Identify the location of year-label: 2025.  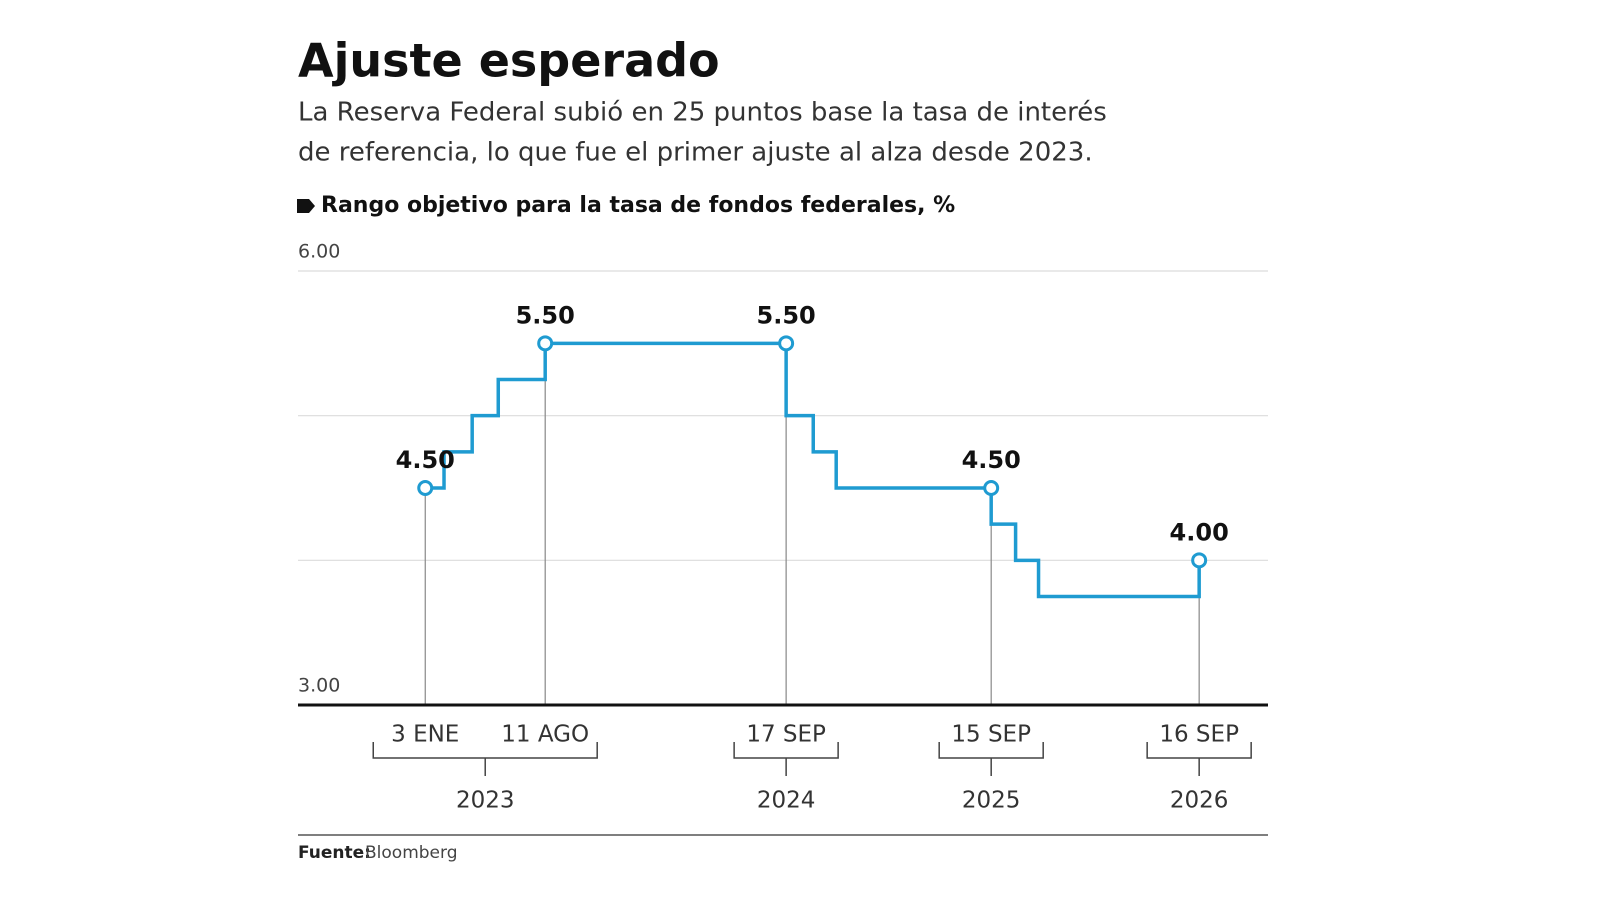
(991, 801).